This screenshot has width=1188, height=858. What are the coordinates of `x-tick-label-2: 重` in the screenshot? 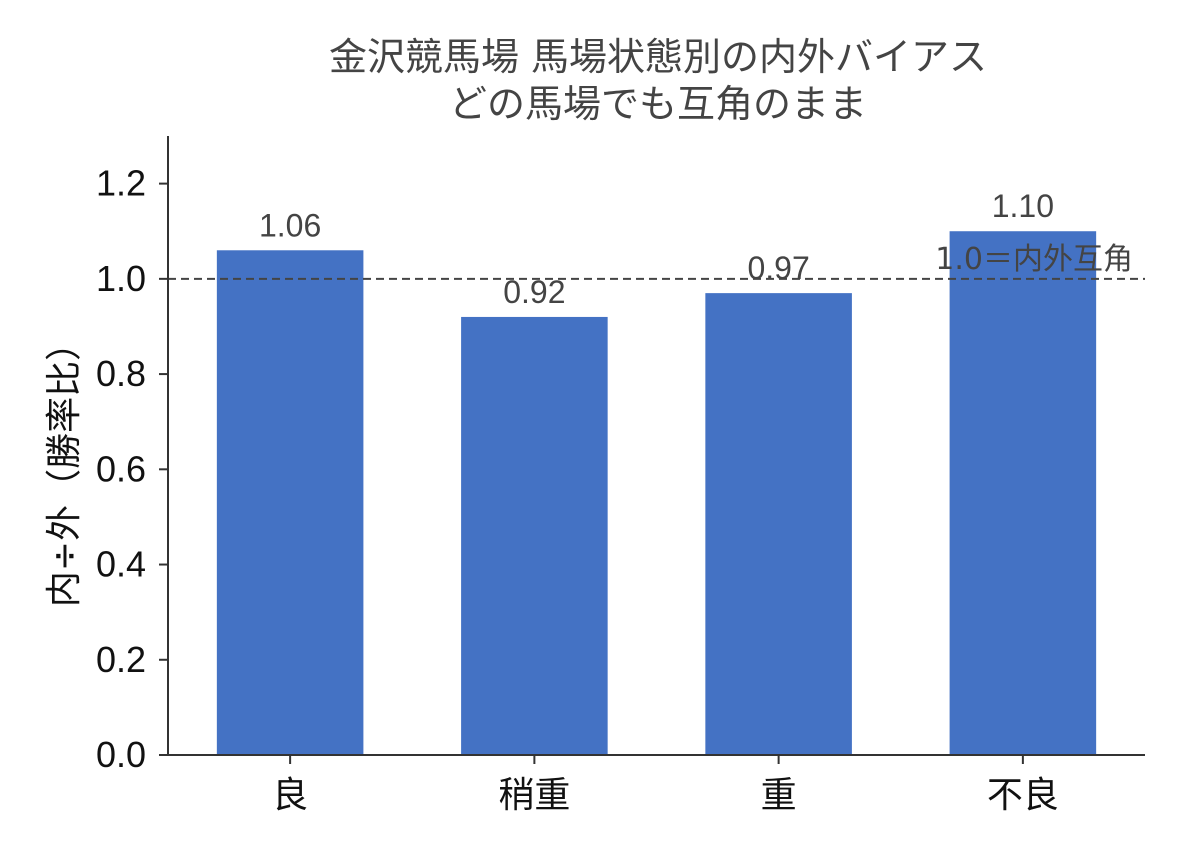 It's located at (779, 795).